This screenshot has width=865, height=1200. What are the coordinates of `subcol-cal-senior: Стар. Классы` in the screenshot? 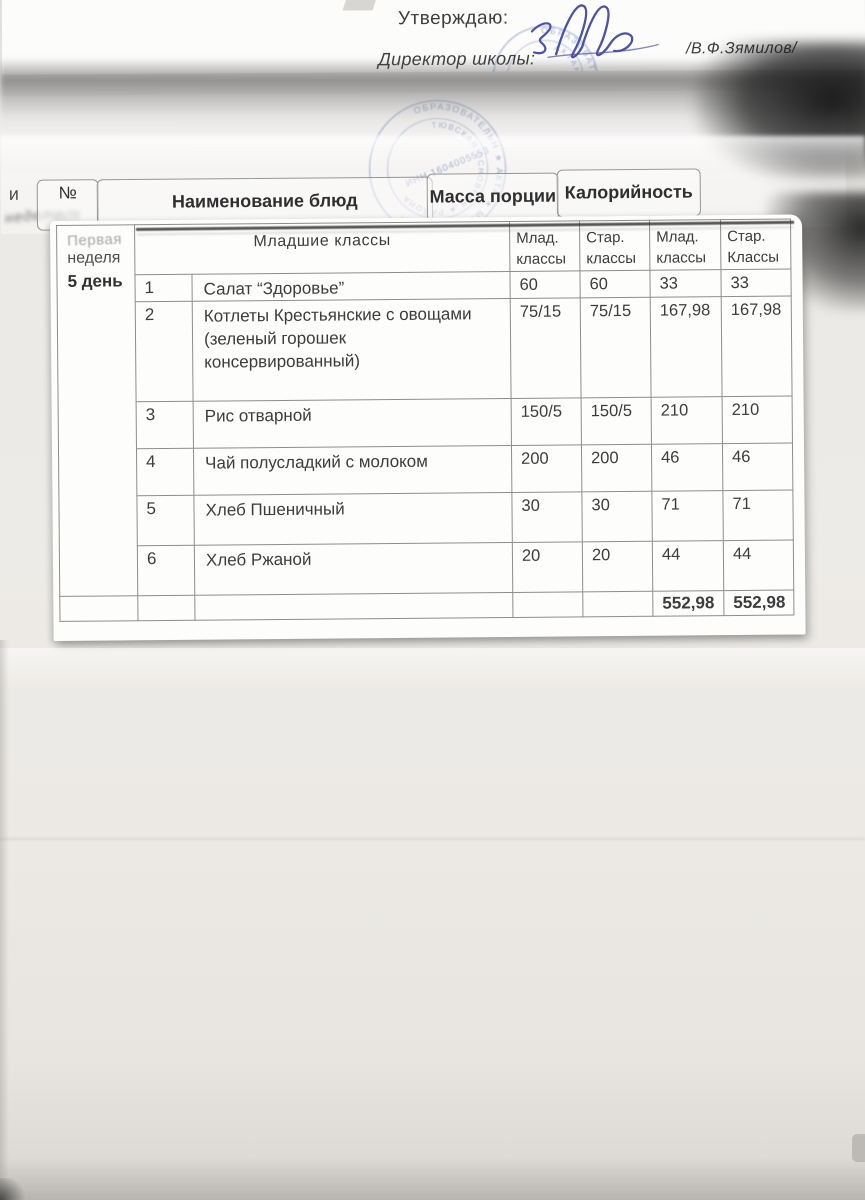 It's located at (755, 244).